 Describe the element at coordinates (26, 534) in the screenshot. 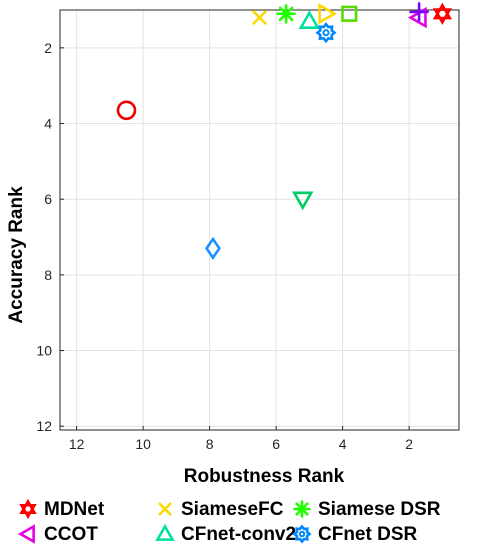

I see `legend-marker-ccot` at that location.